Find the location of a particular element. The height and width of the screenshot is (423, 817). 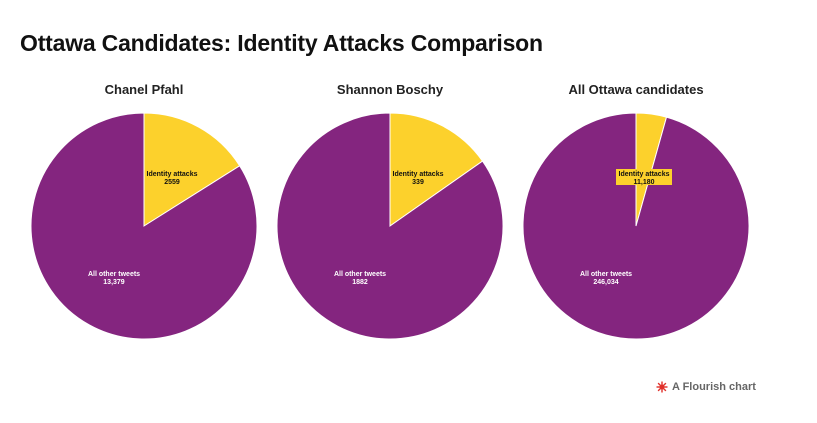

identity-label-background is located at coordinates (644, 177).